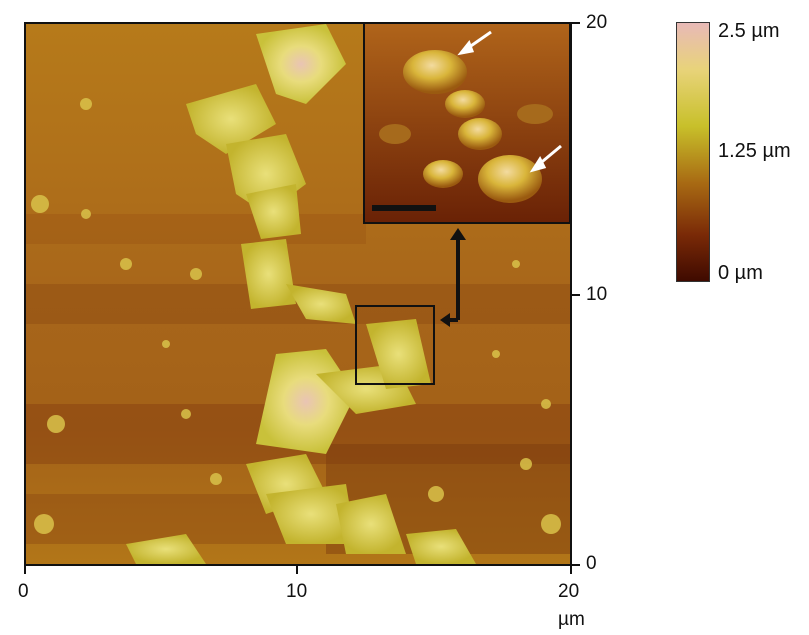 The height and width of the screenshot is (635, 809). Describe the element at coordinates (297, 591) in the screenshot. I see `x-tick-label: 10` at that location.